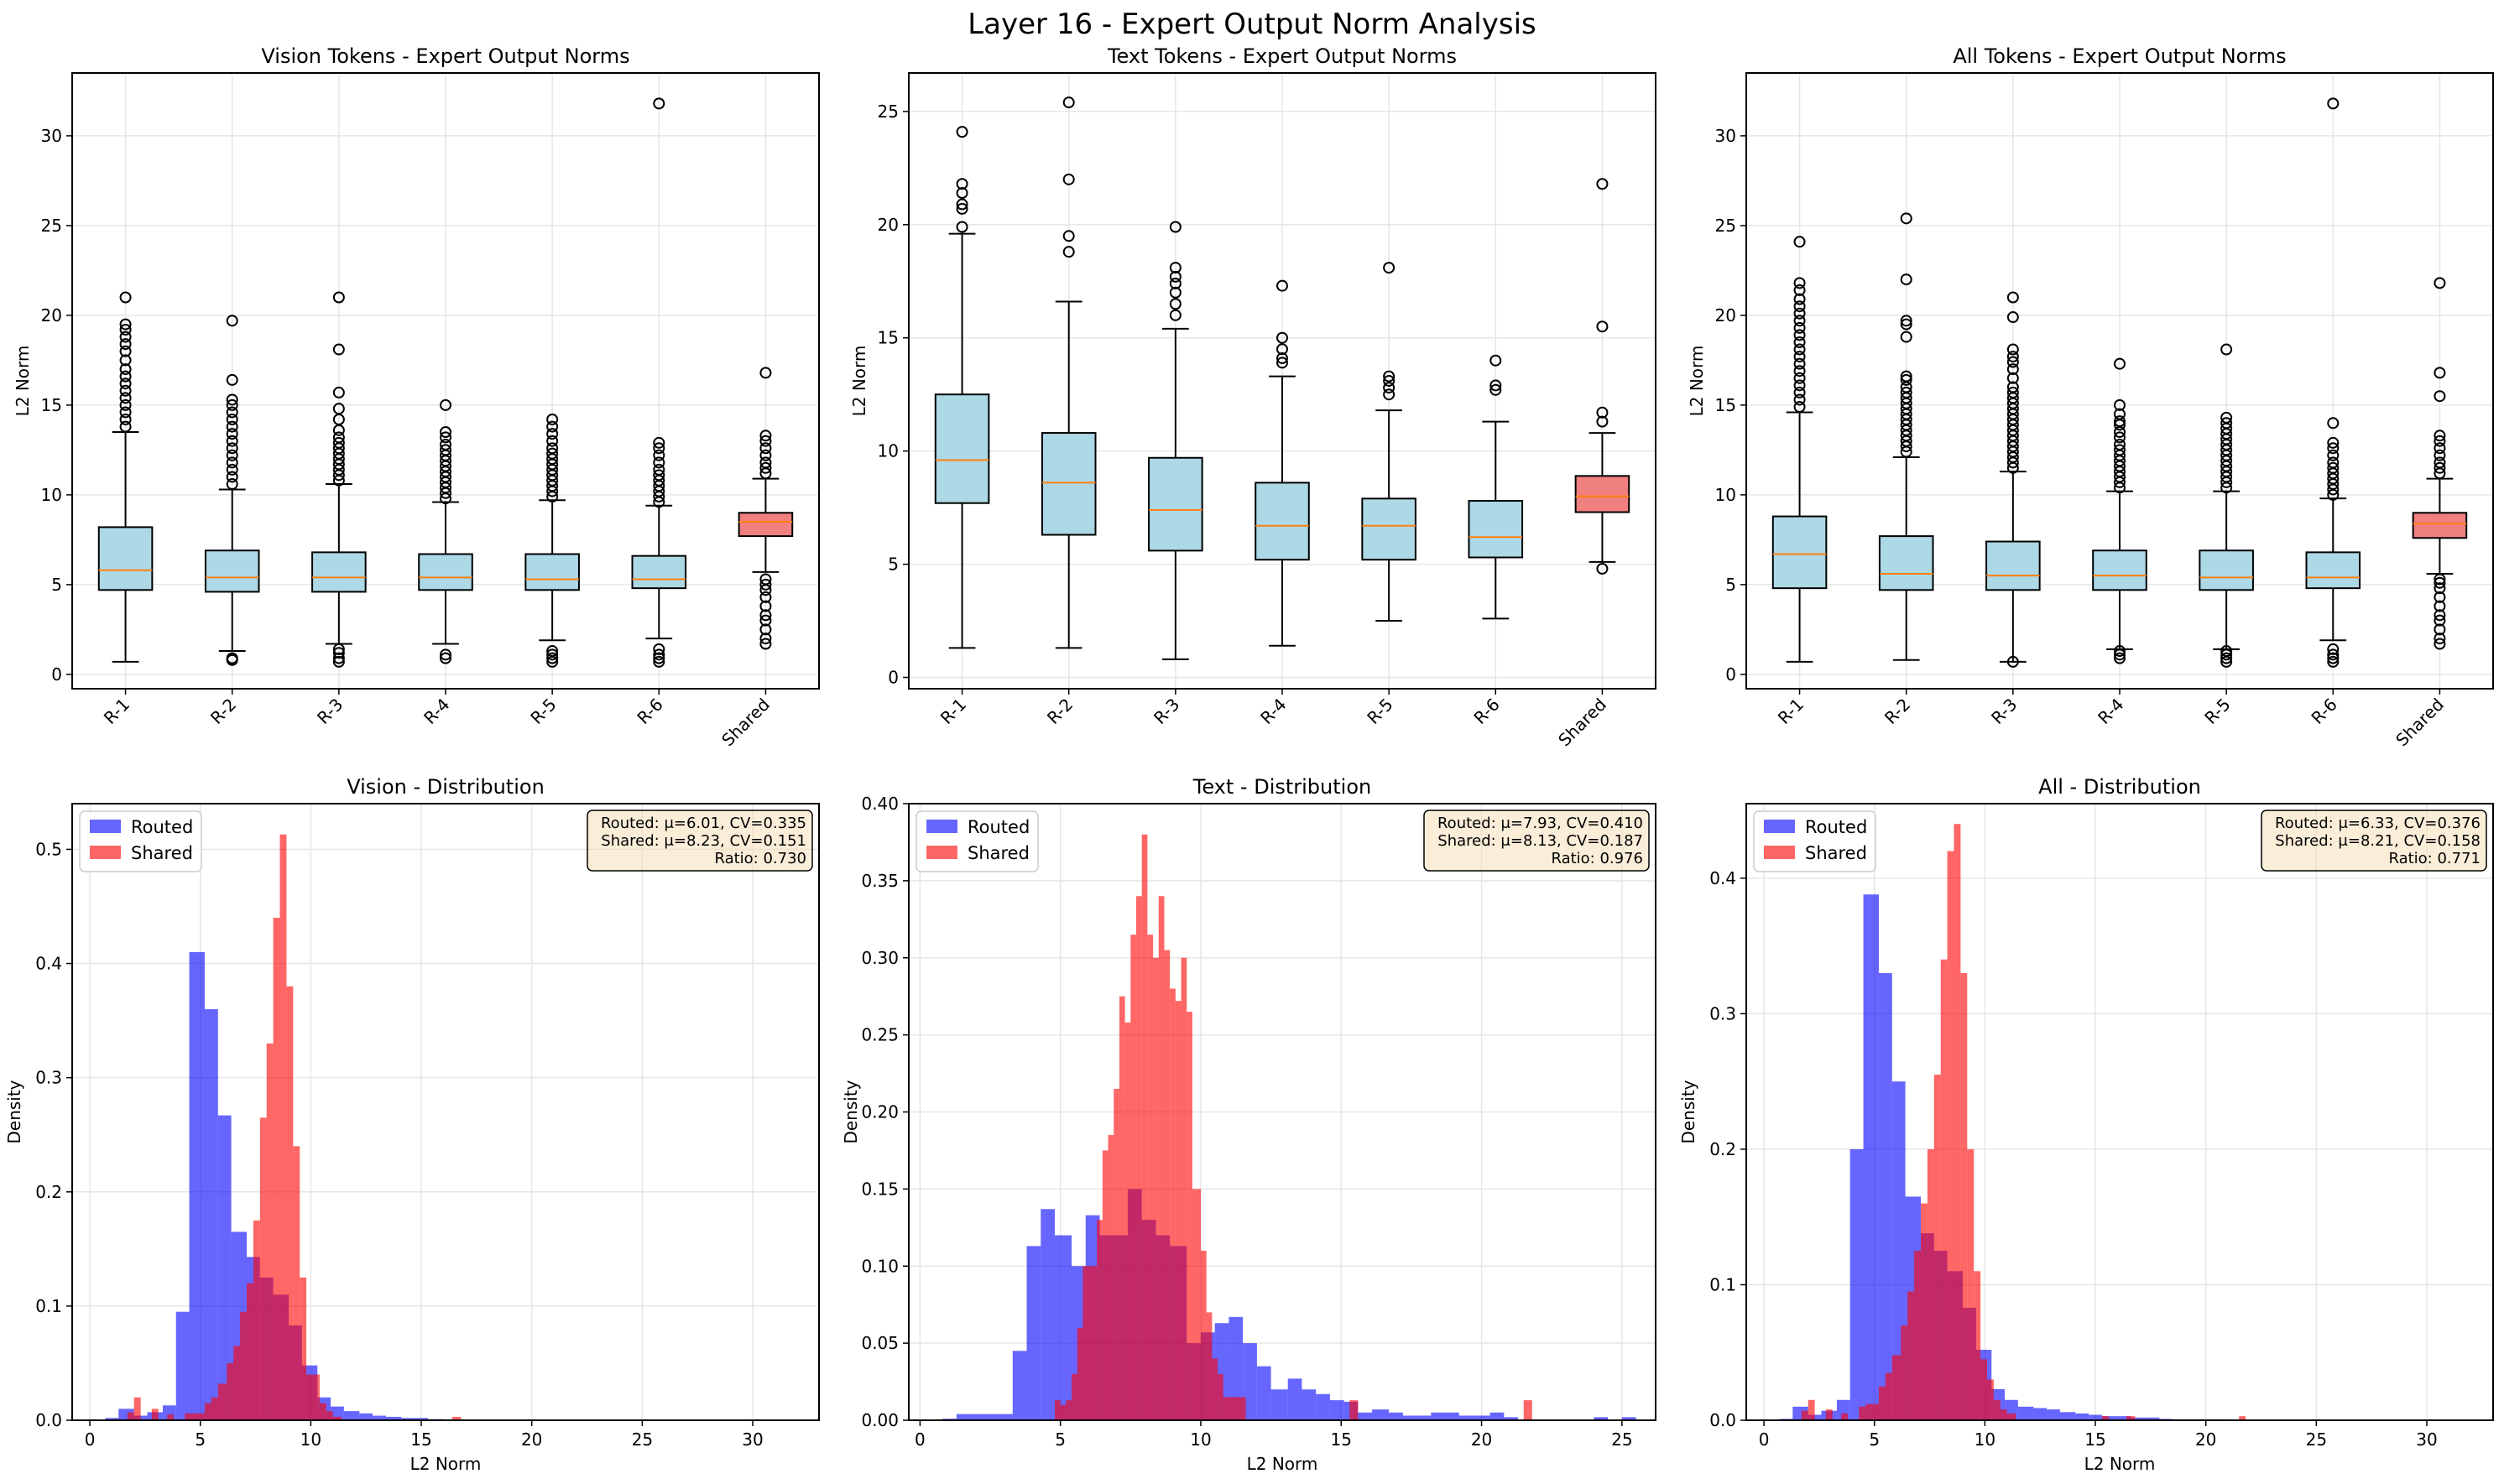  Describe the element at coordinates (140, 841) in the screenshot. I see `legend: Routed Shared` at that location.